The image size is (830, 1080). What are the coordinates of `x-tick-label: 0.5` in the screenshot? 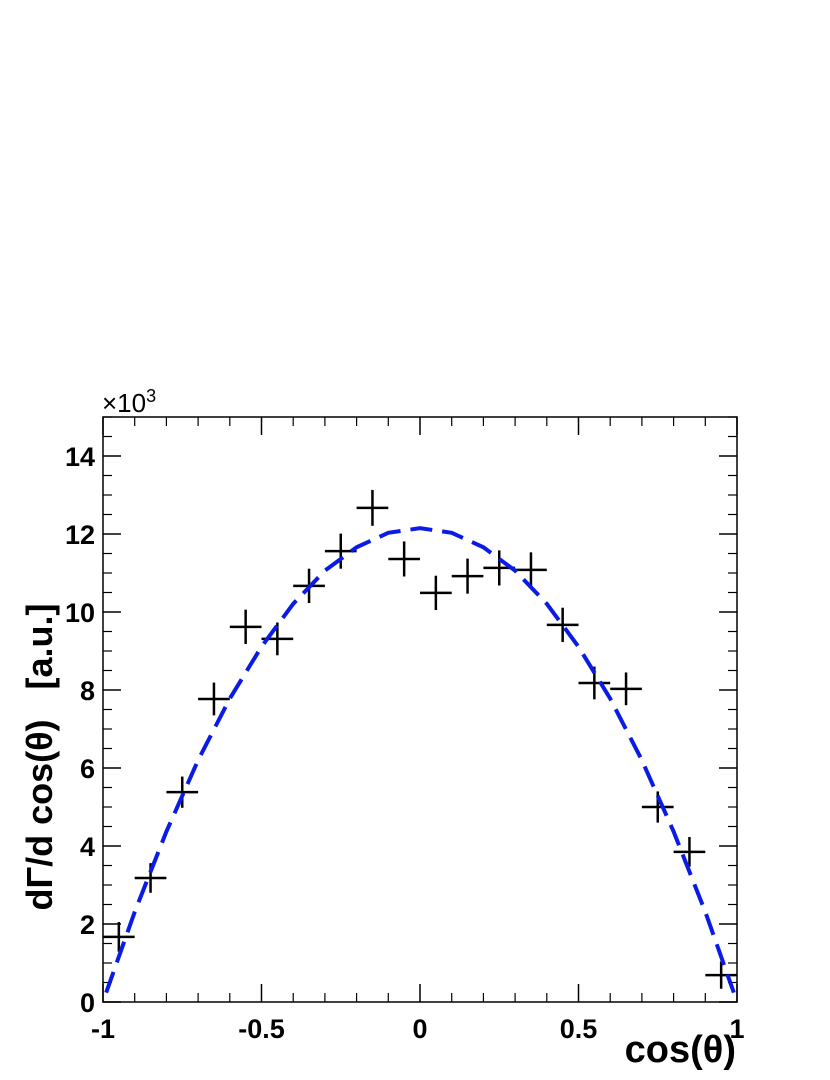 It's located at (579, 1029).